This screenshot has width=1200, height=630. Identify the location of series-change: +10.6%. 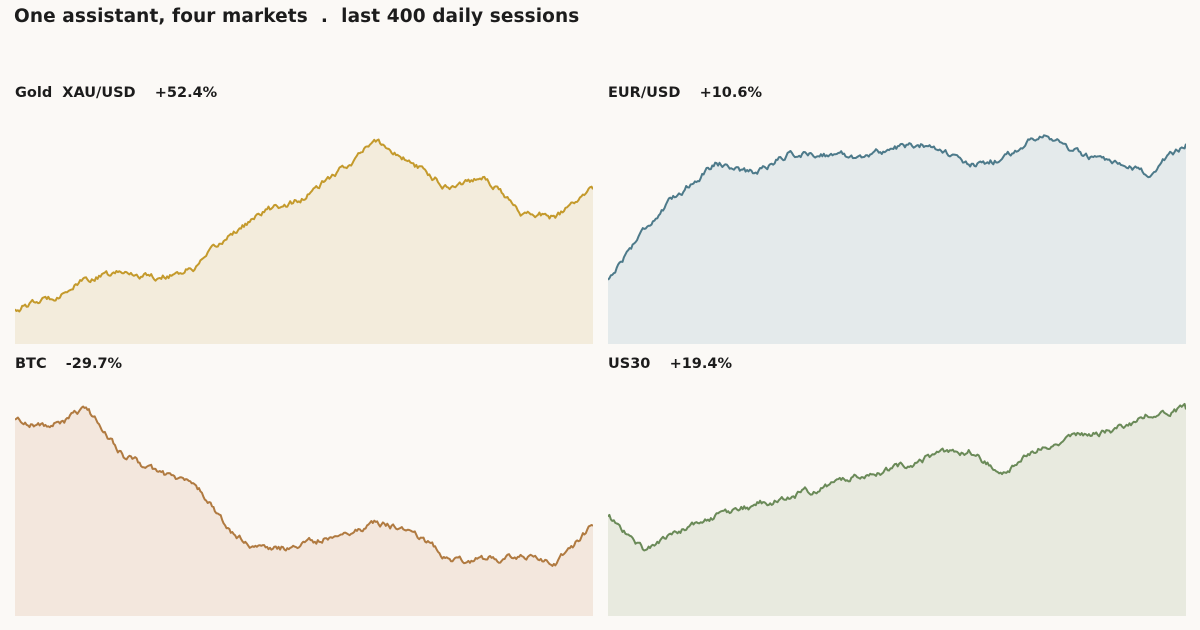
(731, 93).